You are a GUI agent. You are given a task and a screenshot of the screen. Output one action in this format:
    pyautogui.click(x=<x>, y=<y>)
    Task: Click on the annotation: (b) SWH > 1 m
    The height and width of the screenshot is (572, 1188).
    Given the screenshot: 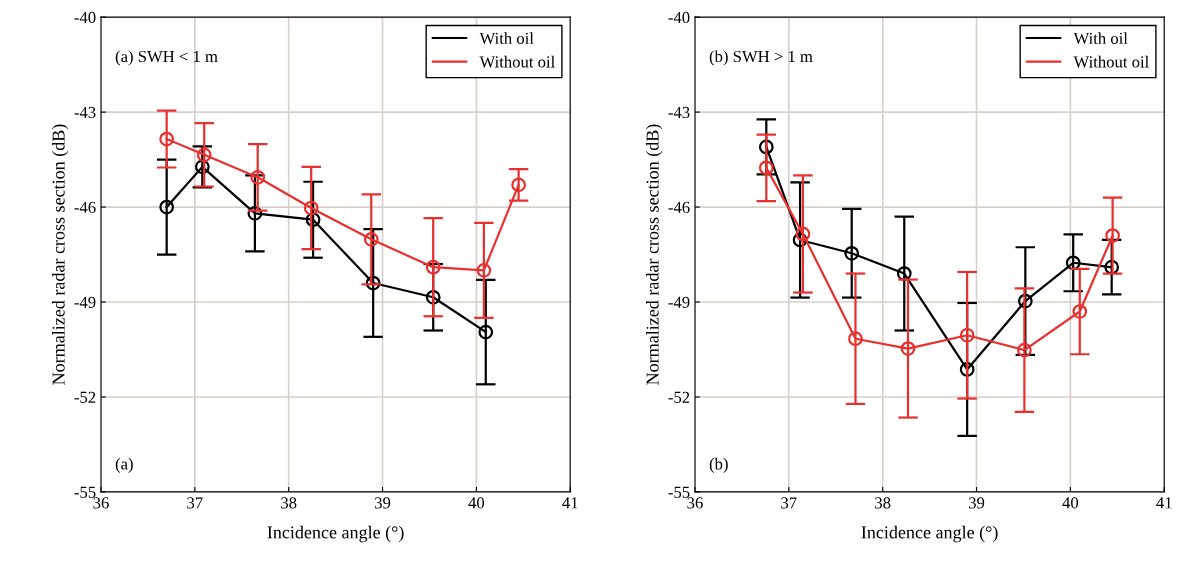 What is the action you would take?
    pyautogui.click(x=761, y=58)
    